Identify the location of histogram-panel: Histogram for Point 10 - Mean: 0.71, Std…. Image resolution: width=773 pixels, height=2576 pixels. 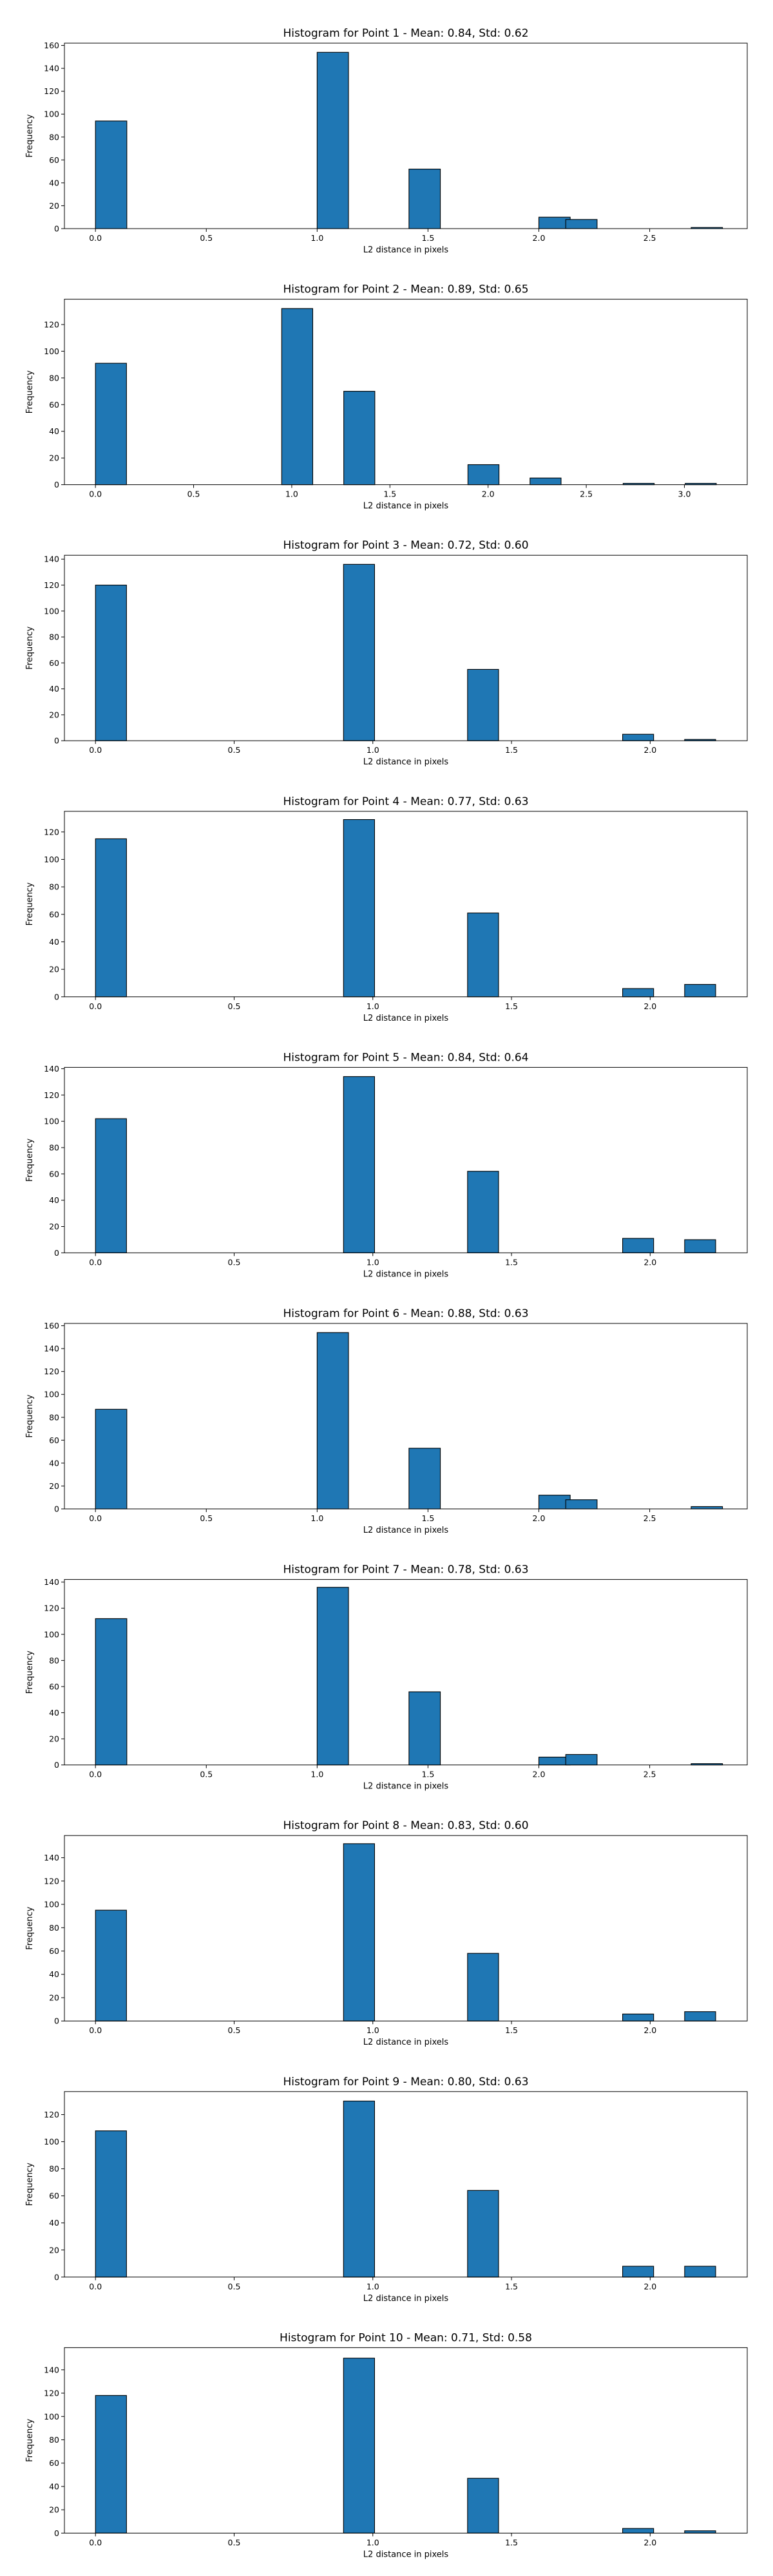
(386, 2445).